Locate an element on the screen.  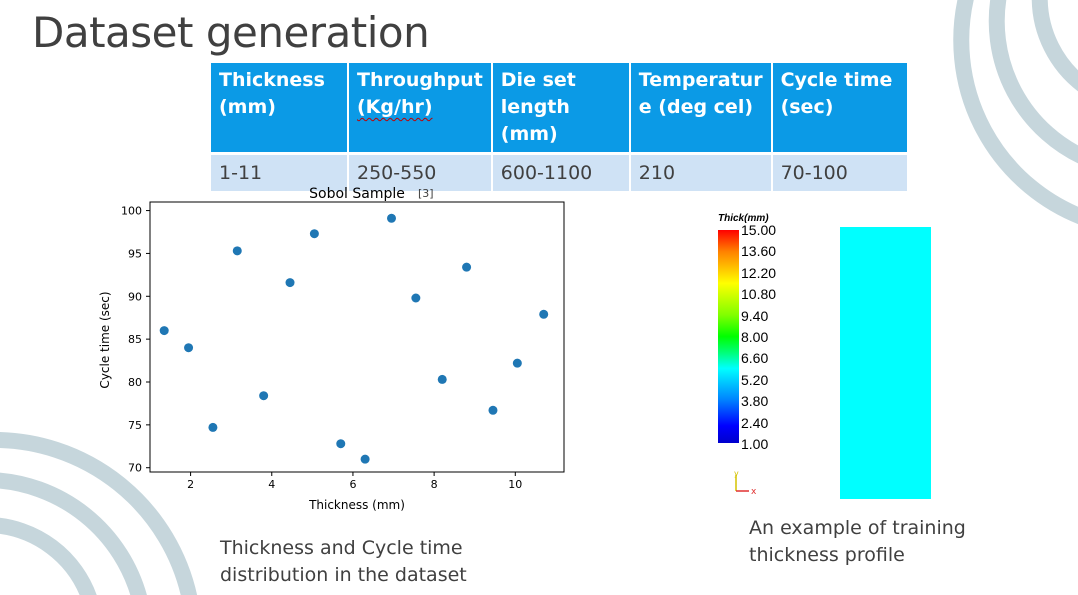
x-ticks: 2 4 6 8 10 is located at coordinates (354, 481).